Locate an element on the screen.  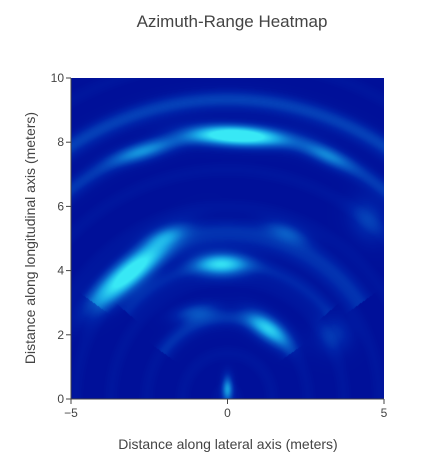
x-axis: −5 0 5 is located at coordinates (226, 409).